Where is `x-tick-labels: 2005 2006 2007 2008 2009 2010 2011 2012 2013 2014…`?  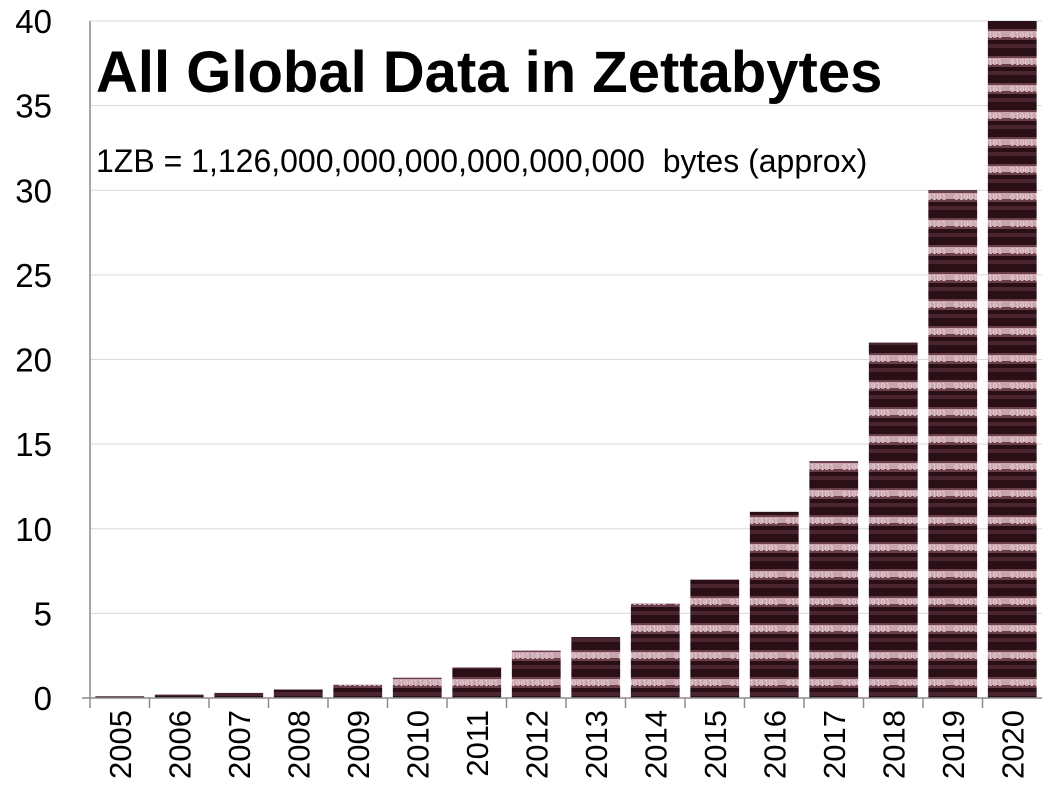
x-tick-labels: 2005 2006 2007 2008 2009 2010 2011 2012 2013 2014… is located at coordinates (559, 738).